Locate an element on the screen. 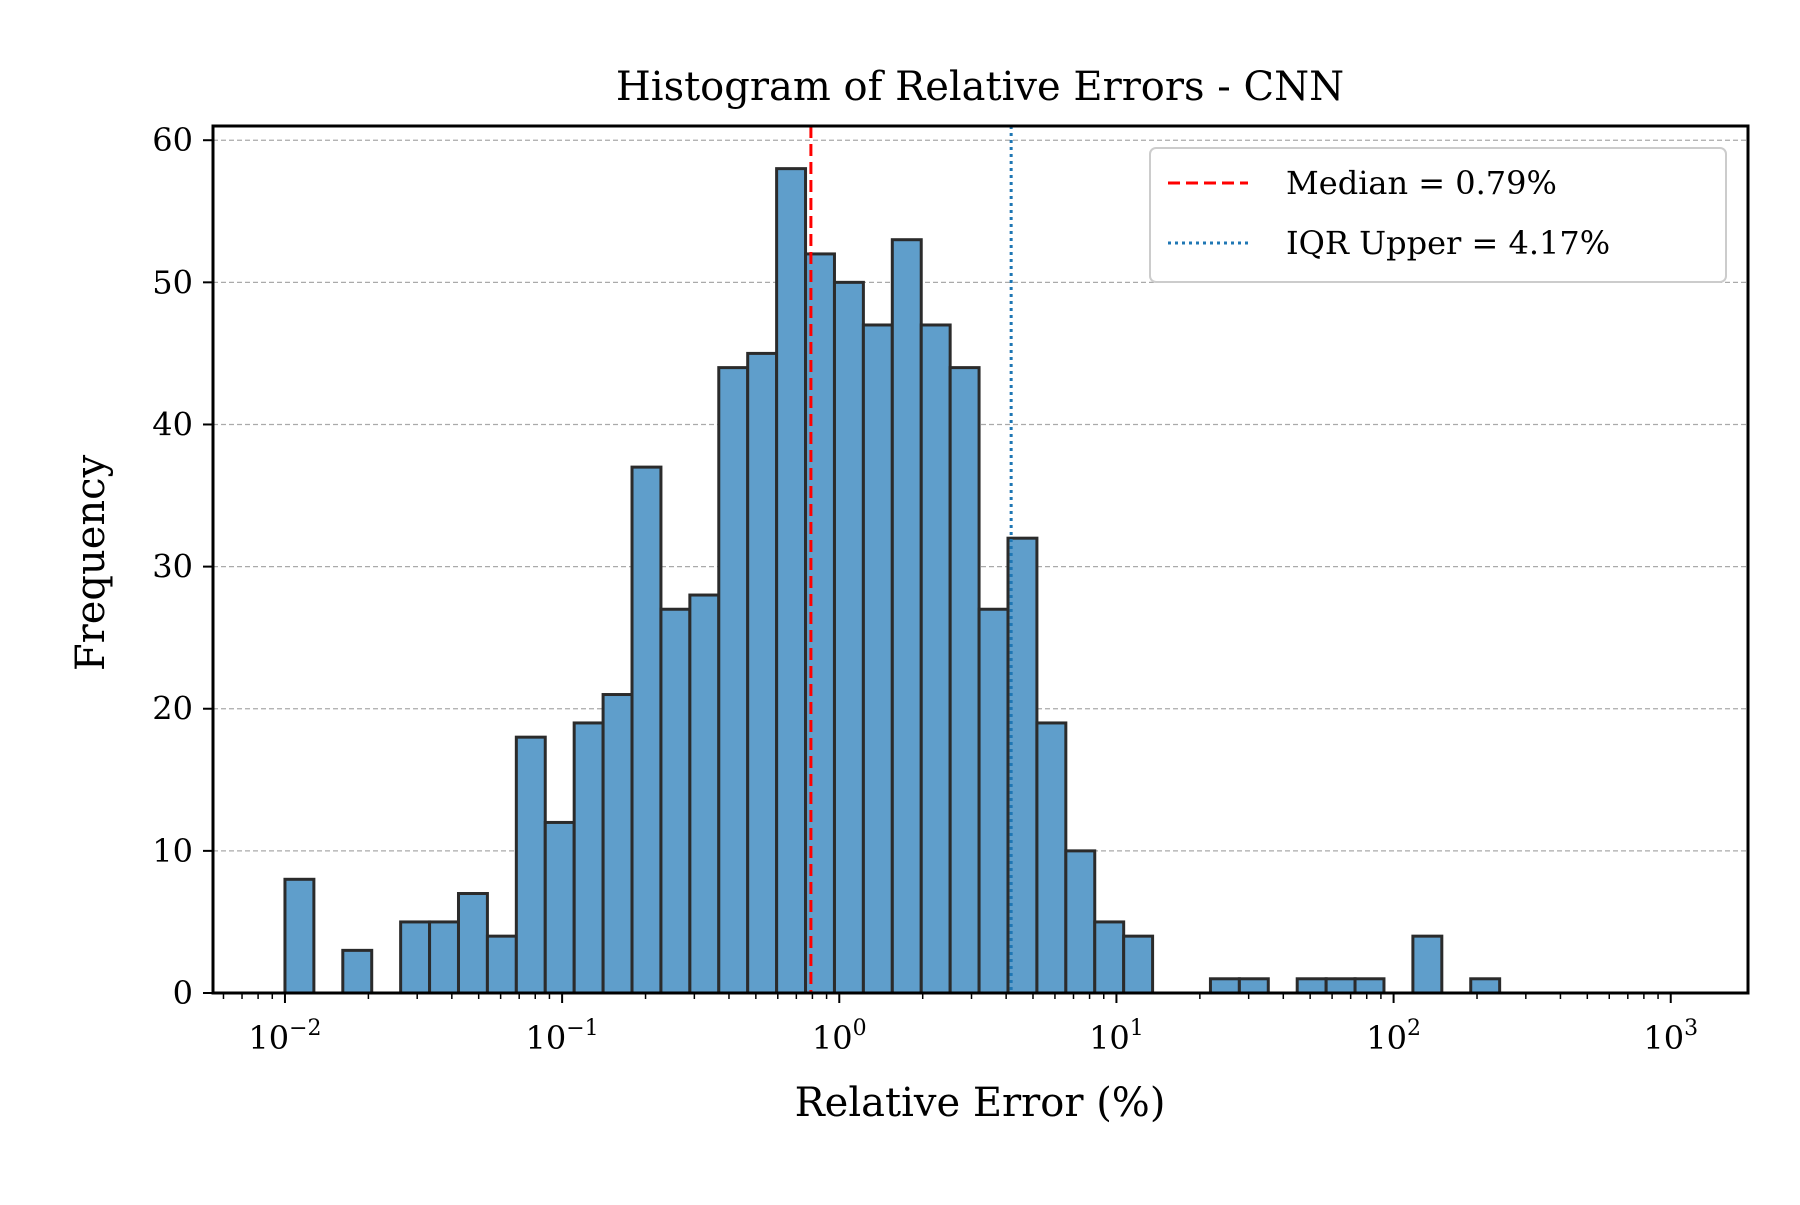 The image size is (1800, 1205). legend: Median = 0.79% IQR Upper = 4.17% is located at coordinates (1438, 215).